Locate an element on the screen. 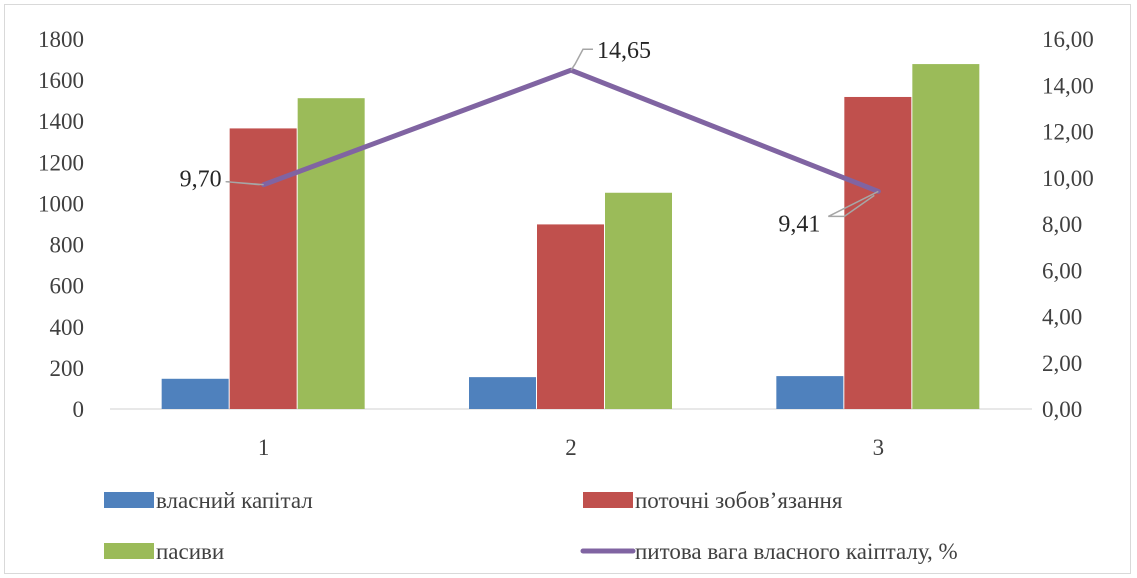  y-left-tick-label: 600 is located at coordinates (67, 286).